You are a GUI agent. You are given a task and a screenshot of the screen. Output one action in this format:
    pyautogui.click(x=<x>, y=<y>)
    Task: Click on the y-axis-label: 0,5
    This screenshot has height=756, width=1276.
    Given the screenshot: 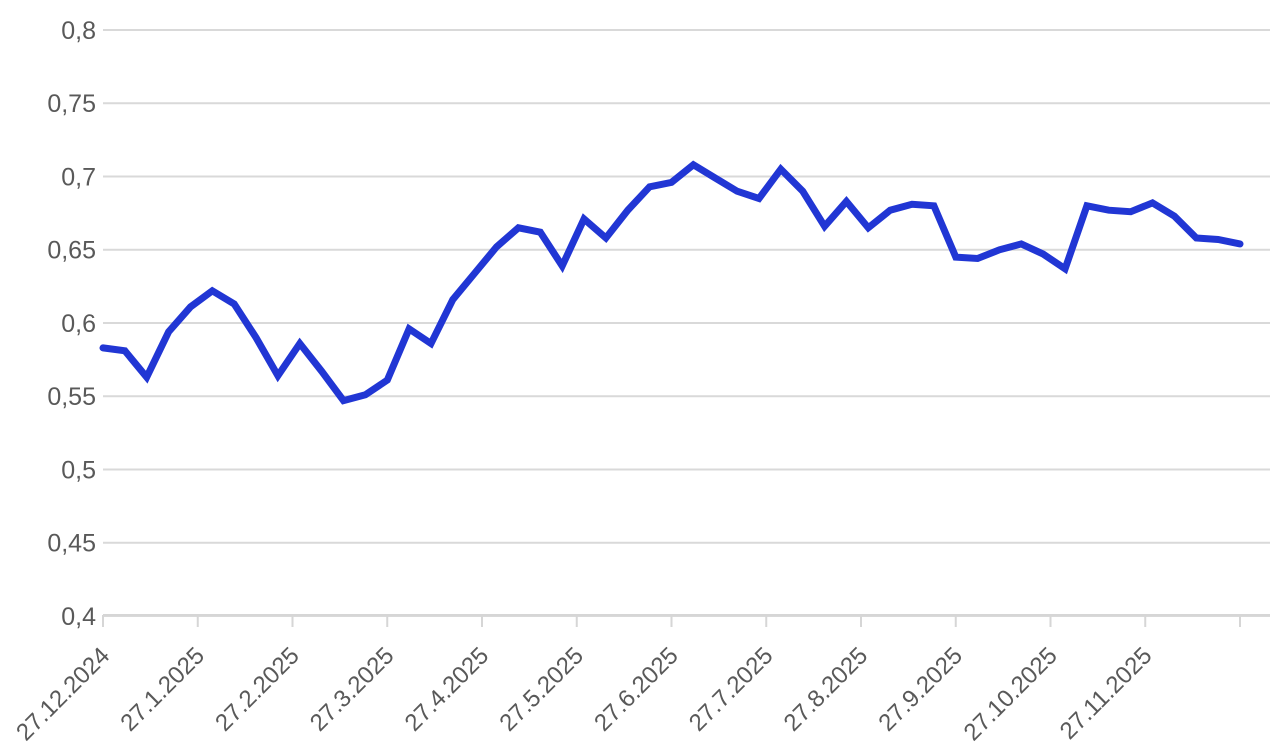 What is the action you would take?
    pyautogui.click(x=78, y=470)
    